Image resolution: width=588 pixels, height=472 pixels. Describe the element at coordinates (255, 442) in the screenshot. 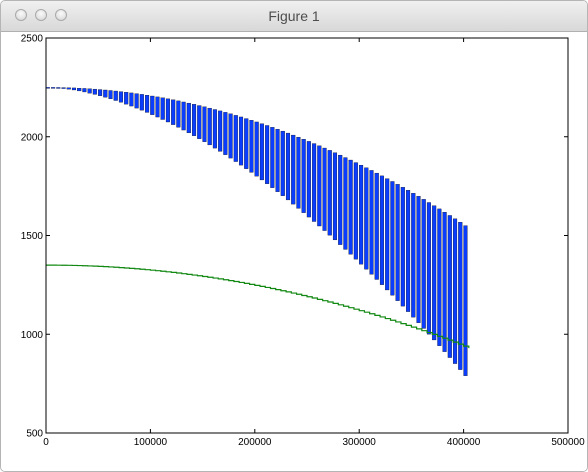

I see `x-tick-label-2: 200000` at that location.